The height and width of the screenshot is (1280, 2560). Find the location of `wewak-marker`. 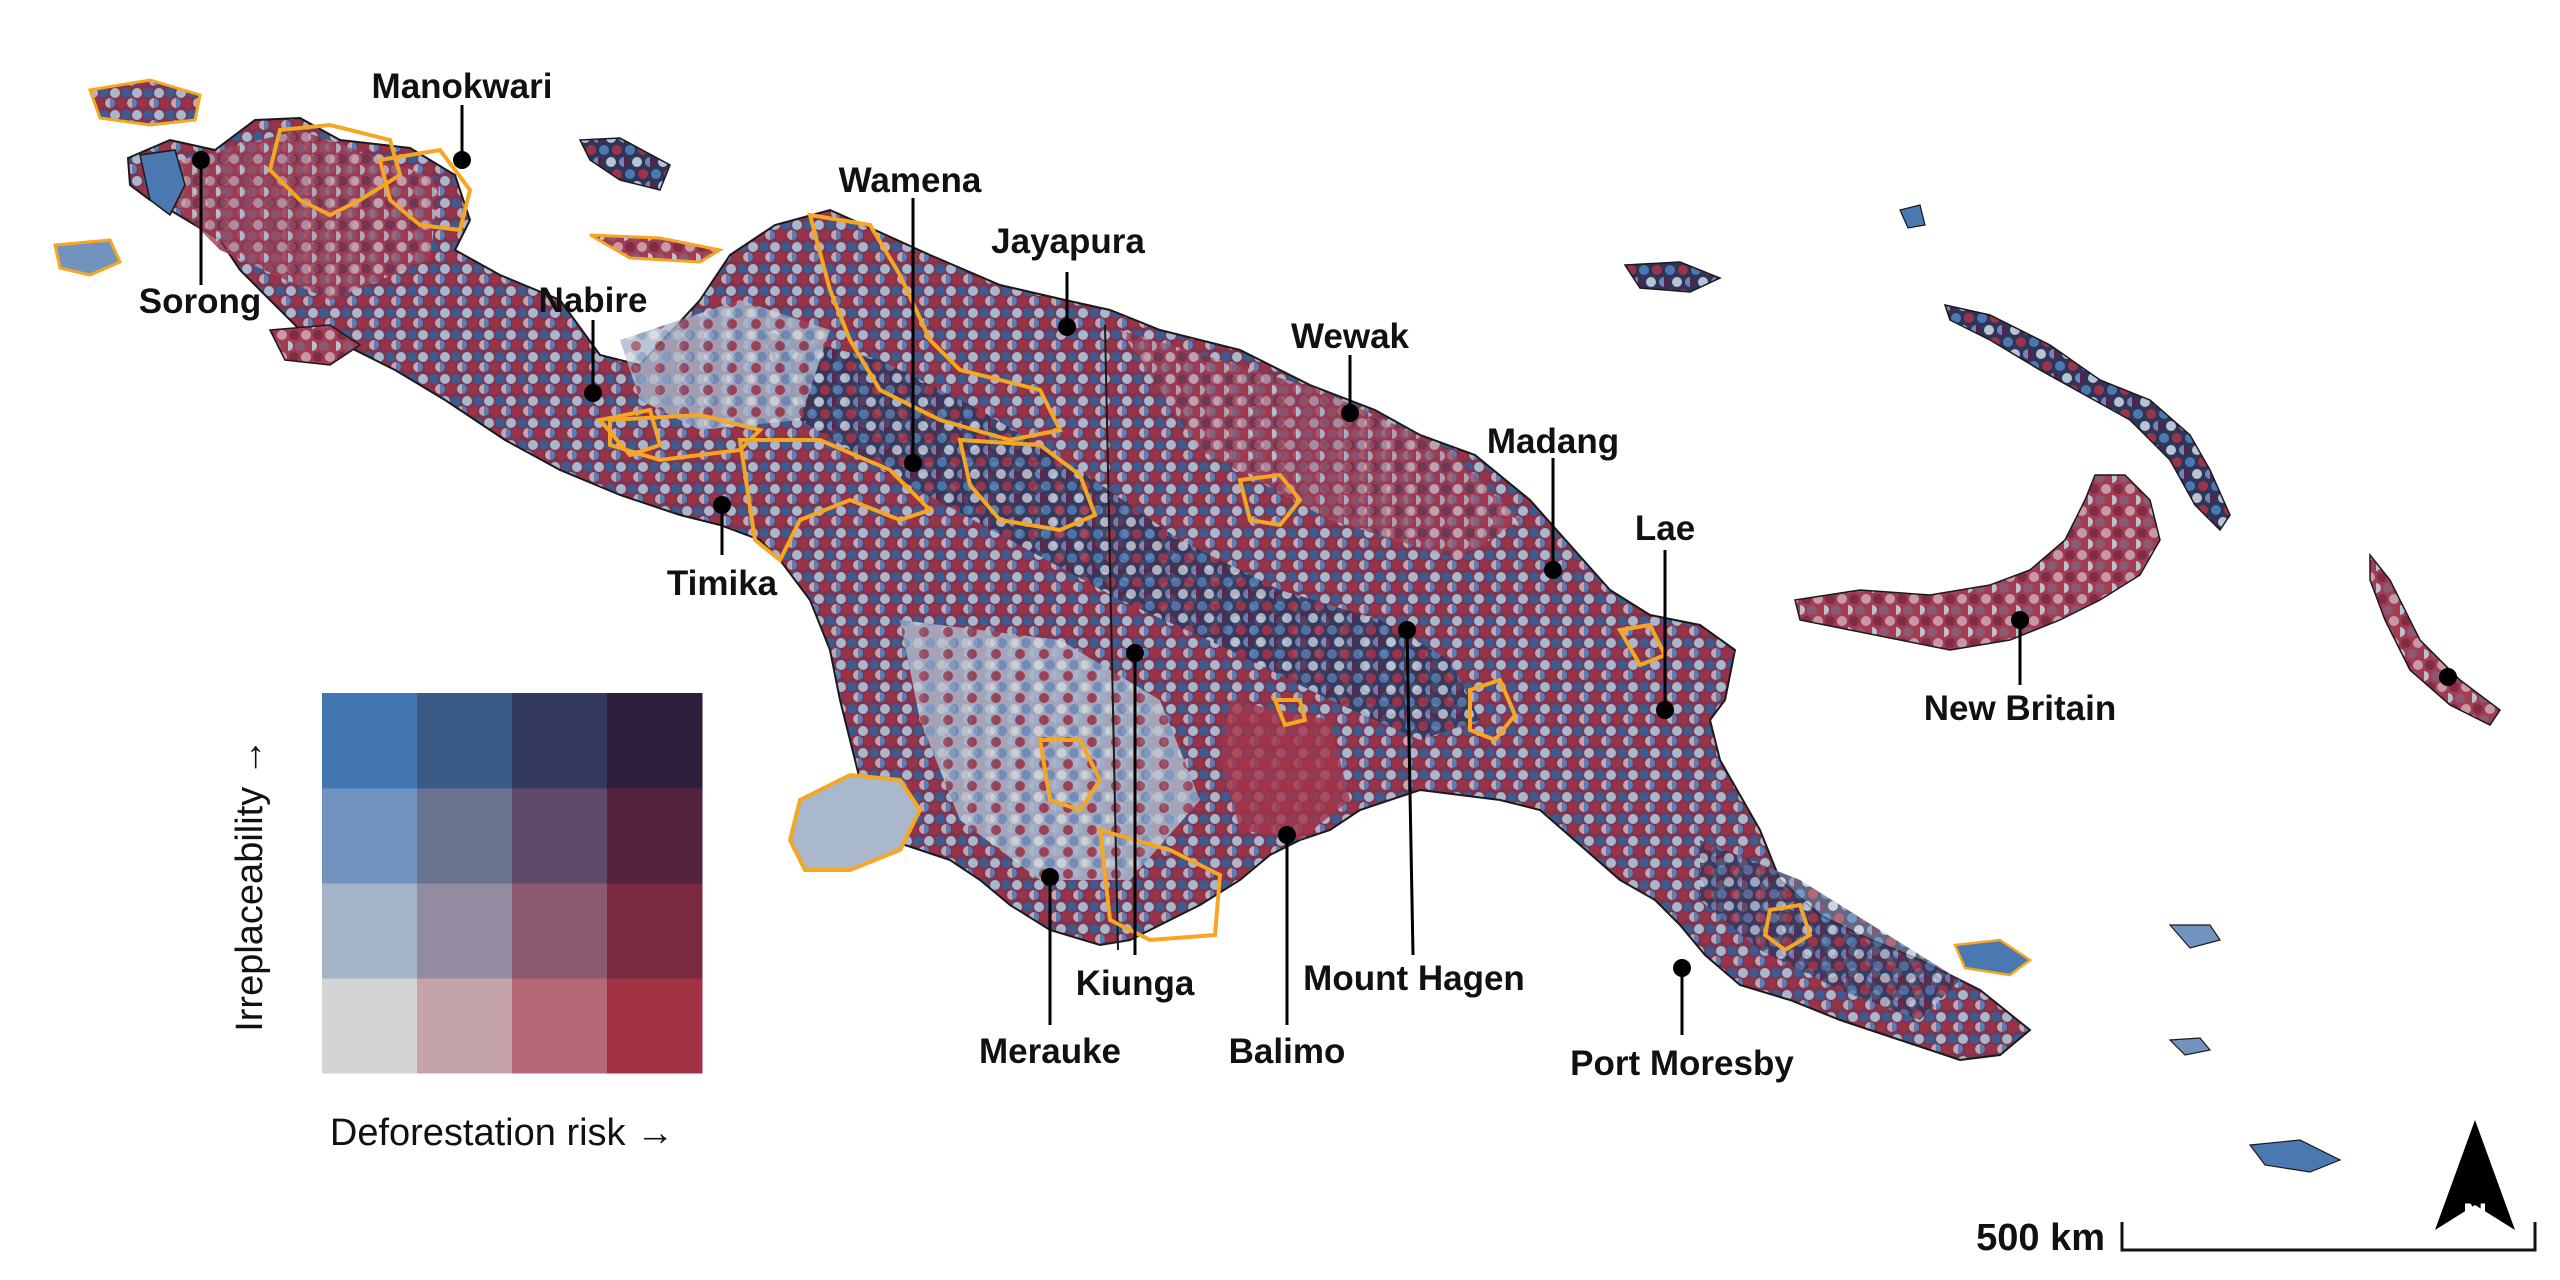

wewak-marker is located at coordinates (1350, 413).